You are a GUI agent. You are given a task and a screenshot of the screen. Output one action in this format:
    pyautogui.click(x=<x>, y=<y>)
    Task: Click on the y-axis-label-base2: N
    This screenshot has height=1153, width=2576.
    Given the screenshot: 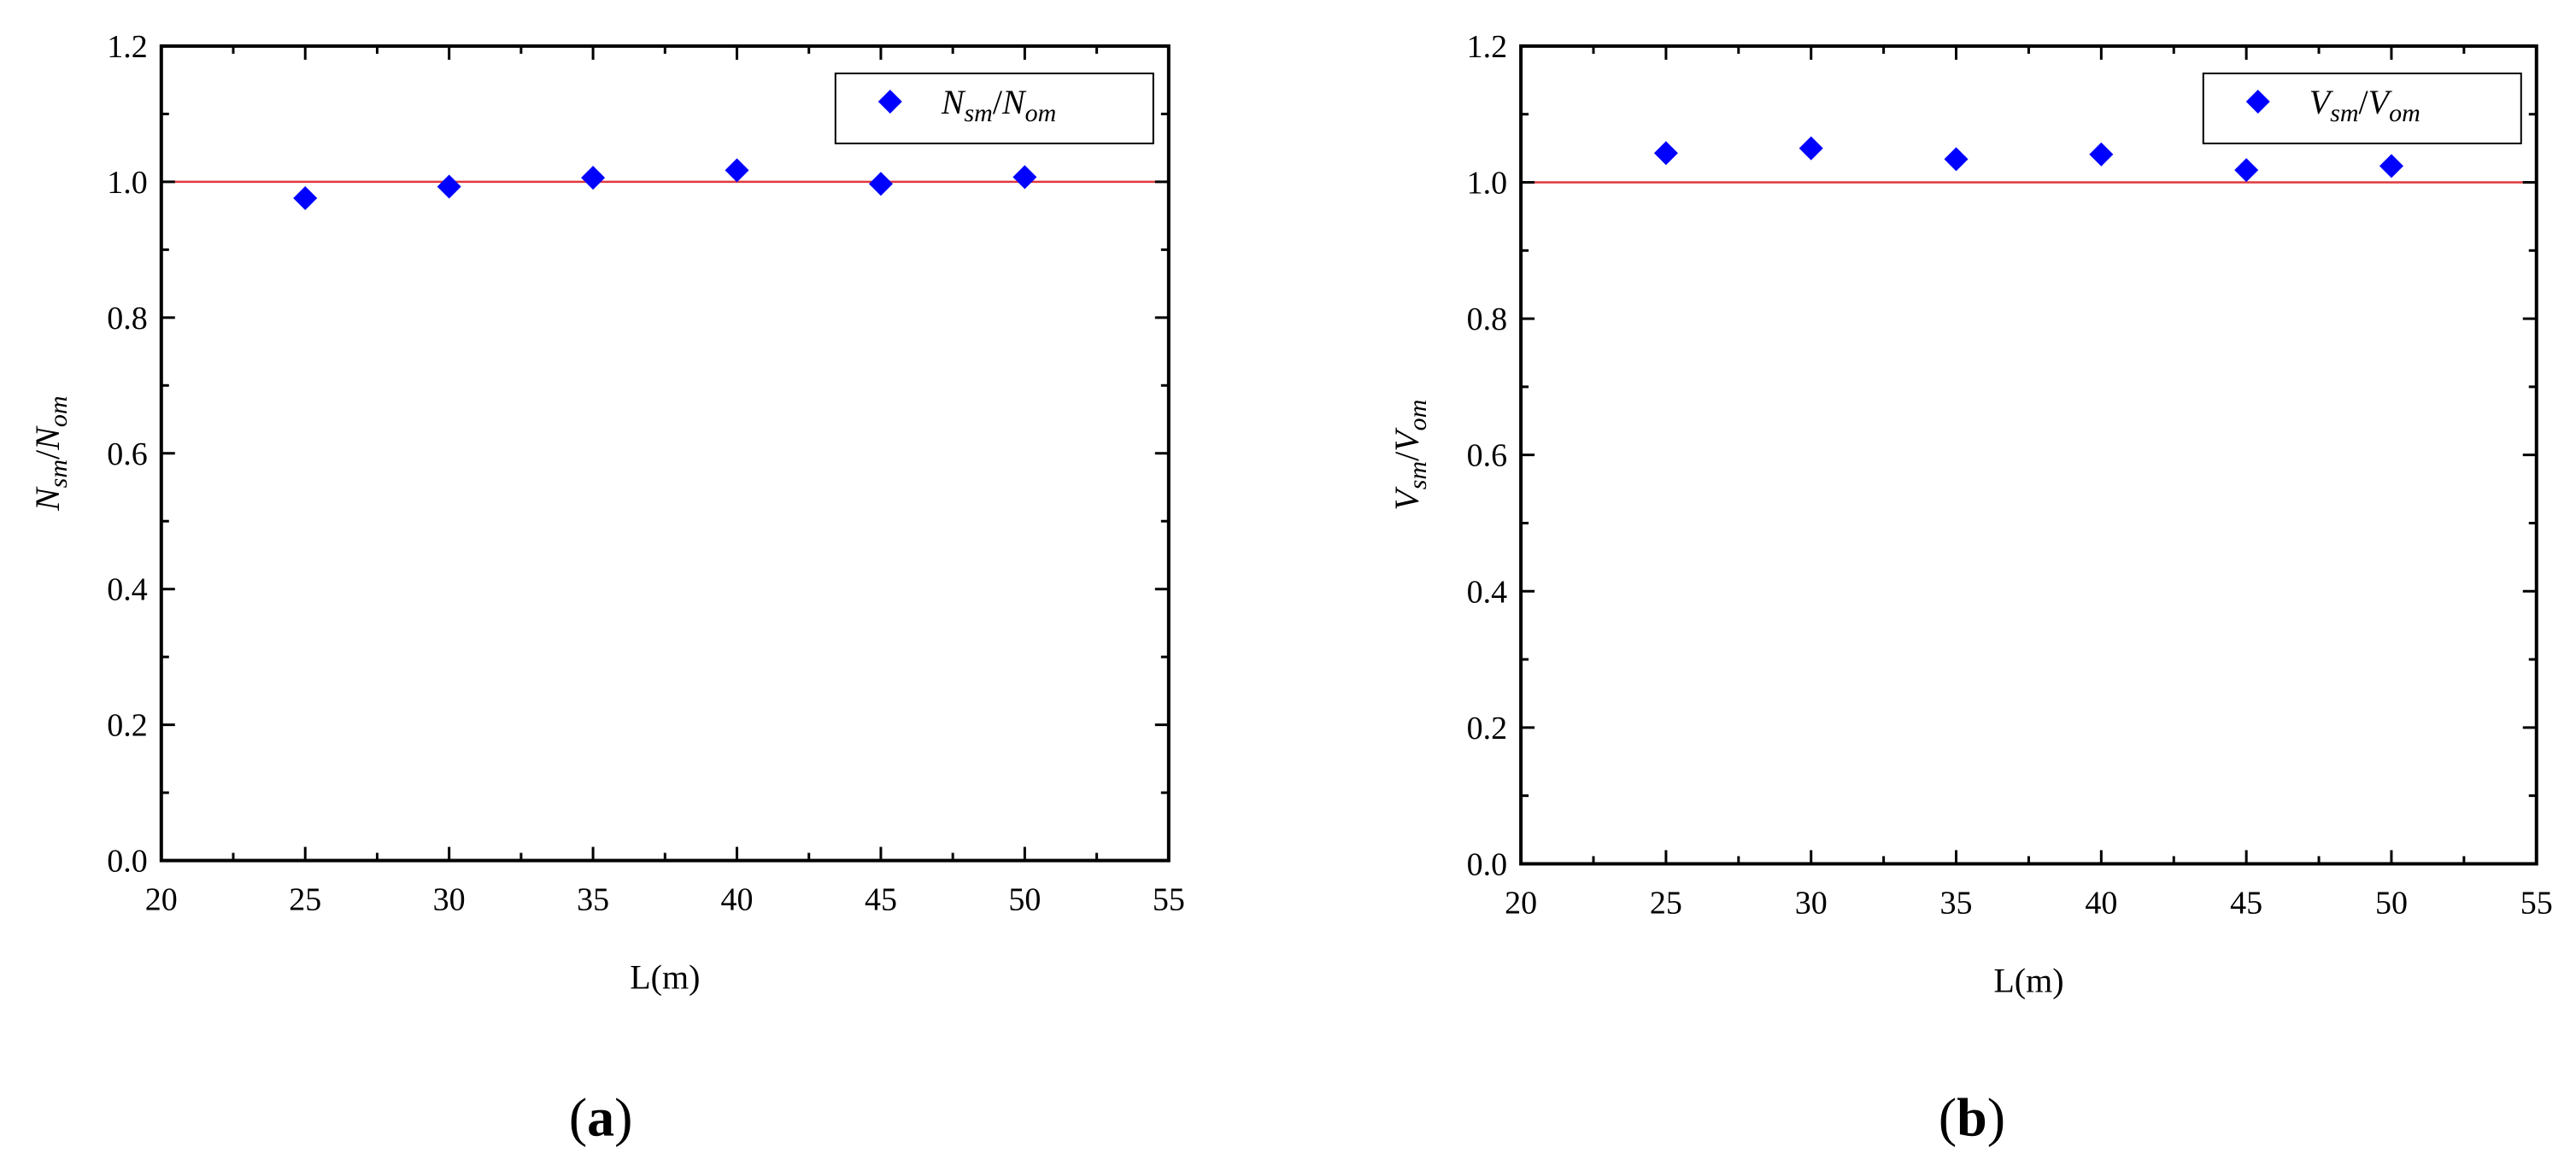 What is the action you would take?
    pyautogui.click(x=47, y=438)
    